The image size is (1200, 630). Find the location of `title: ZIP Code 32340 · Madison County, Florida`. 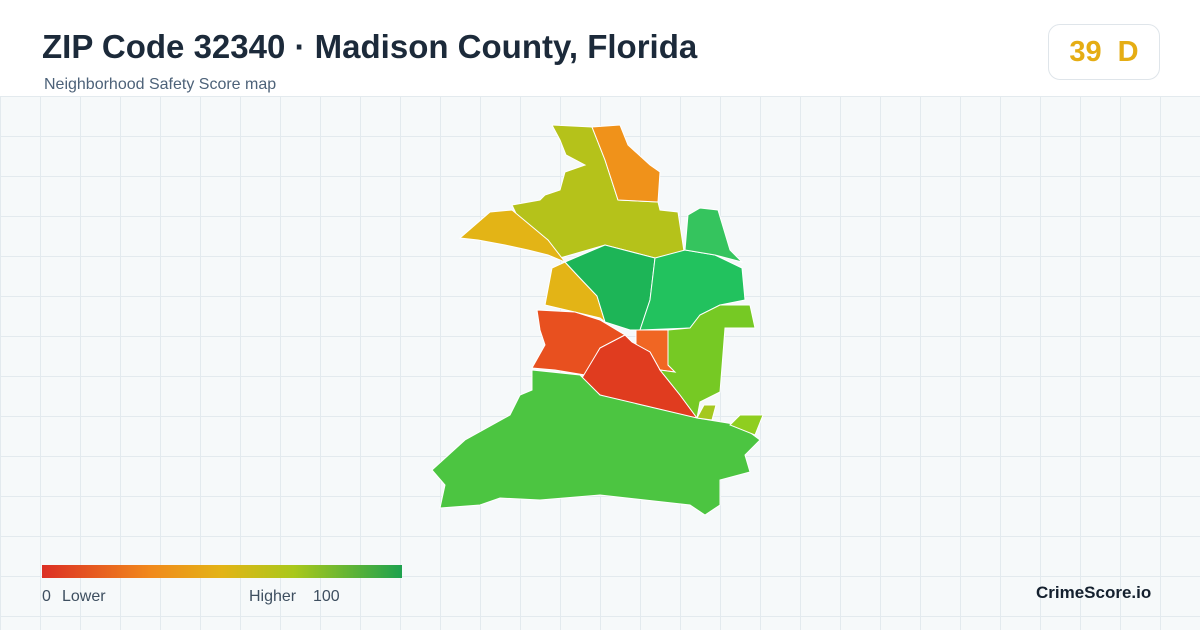

title: ZIP Code 32340 · Madison County, Florida is located at coordinates (370, 46).